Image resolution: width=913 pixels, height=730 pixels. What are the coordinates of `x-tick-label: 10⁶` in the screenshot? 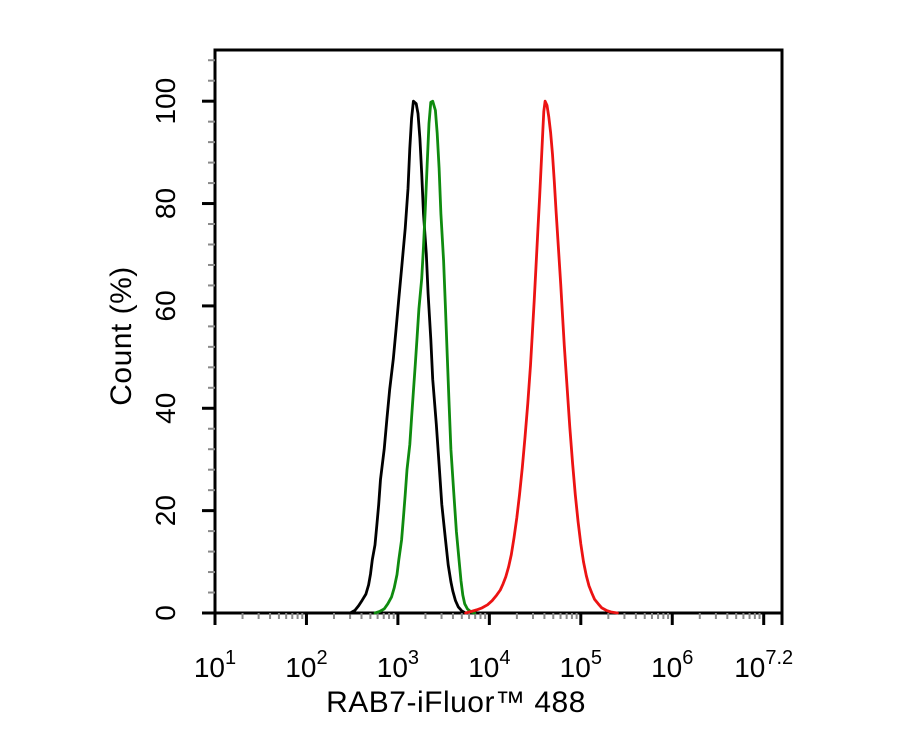 It's located at (672, 665).